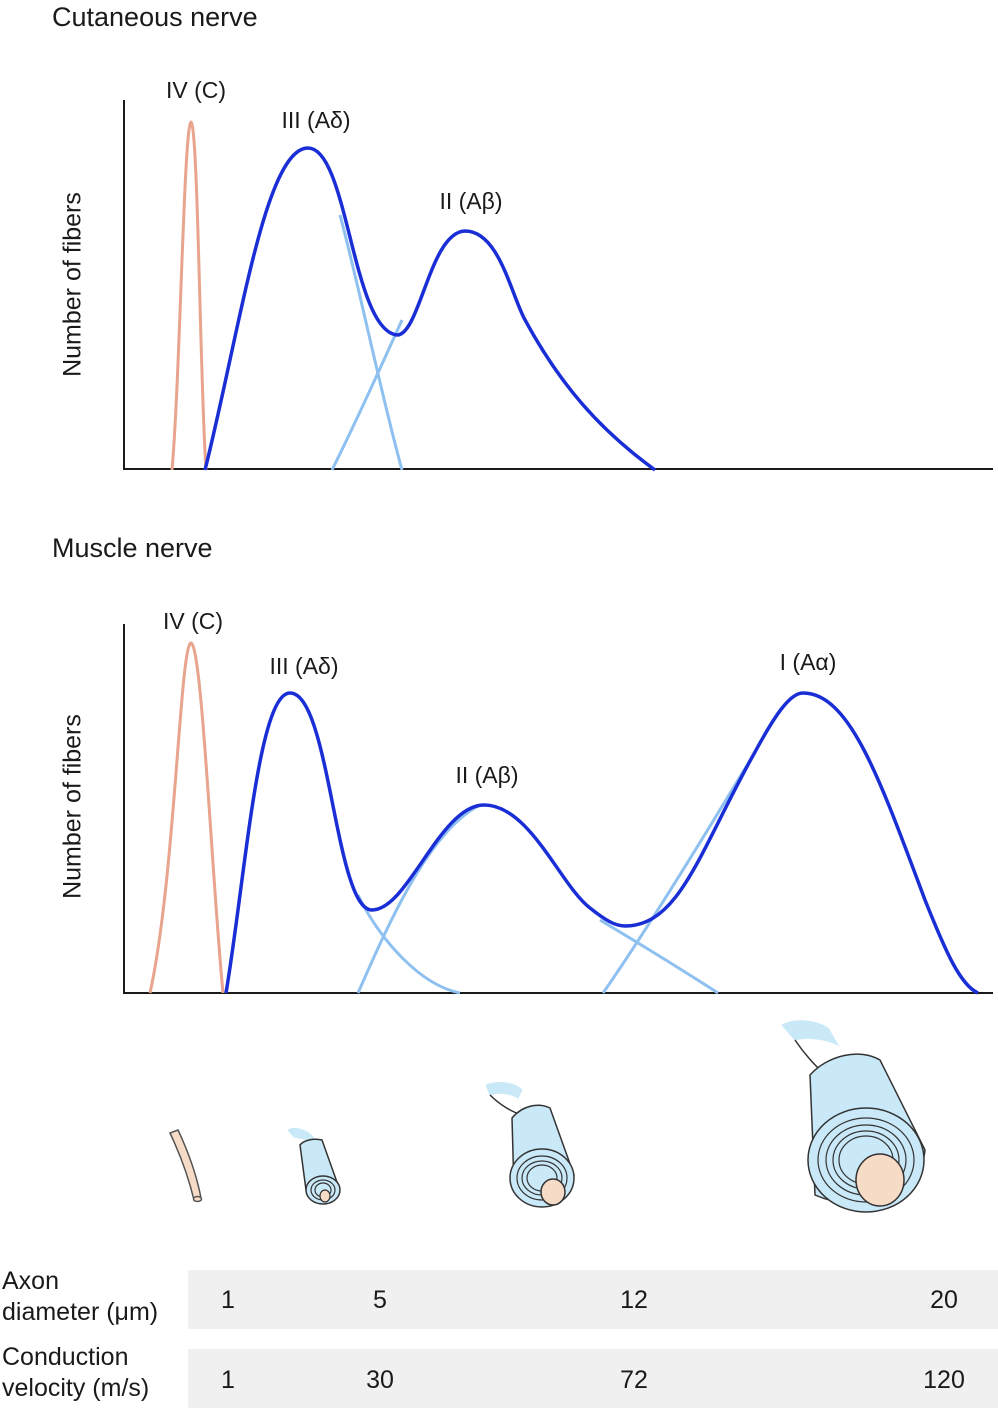 The image size is (998, 1408). Describe the element at coordinates (944, 1300) in the screenshot. I see `axon-diameter-value-4: 20` at that location.